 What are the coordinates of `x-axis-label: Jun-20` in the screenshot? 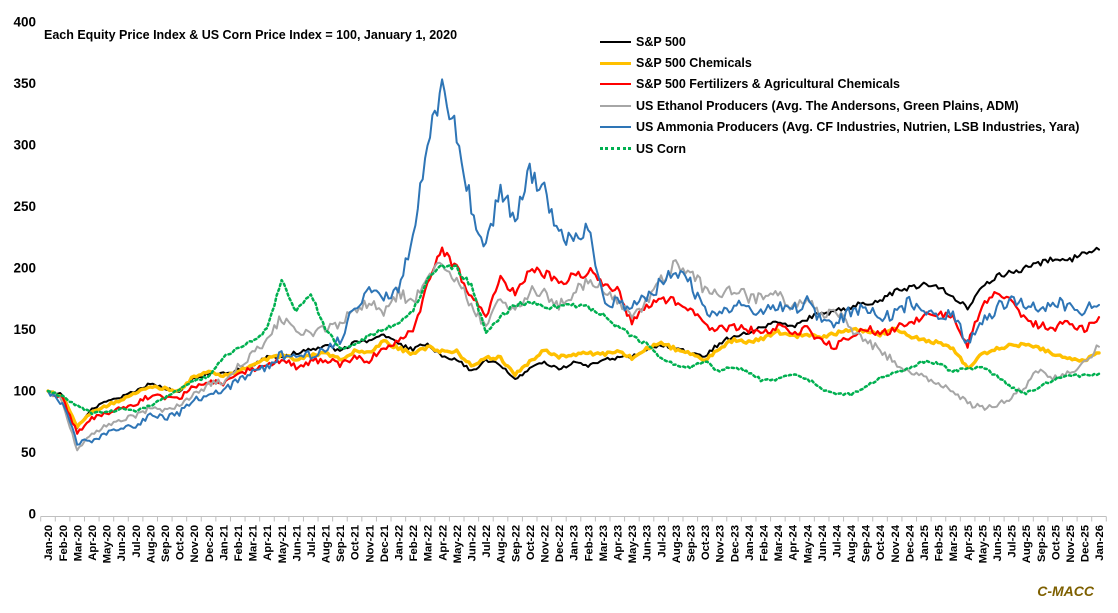 It's located at (122, 543).